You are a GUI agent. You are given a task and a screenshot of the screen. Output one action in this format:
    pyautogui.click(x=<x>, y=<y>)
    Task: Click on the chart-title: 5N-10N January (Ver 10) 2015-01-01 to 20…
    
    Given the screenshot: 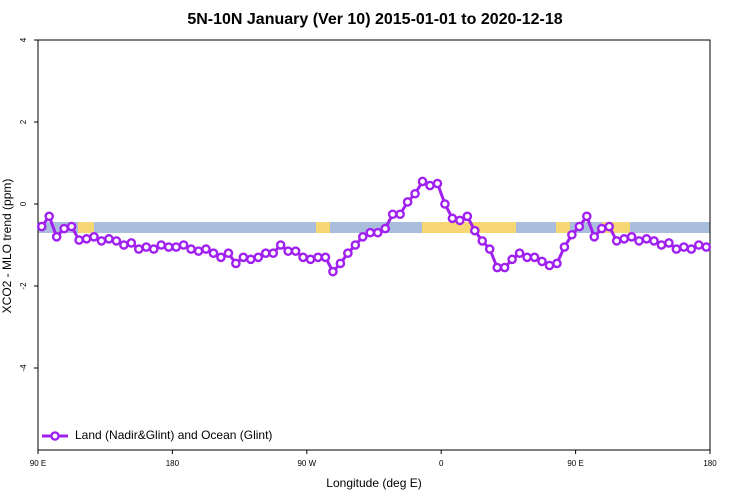 What is the action you would take?
    pyautogui.click(x=374, y=19)
    